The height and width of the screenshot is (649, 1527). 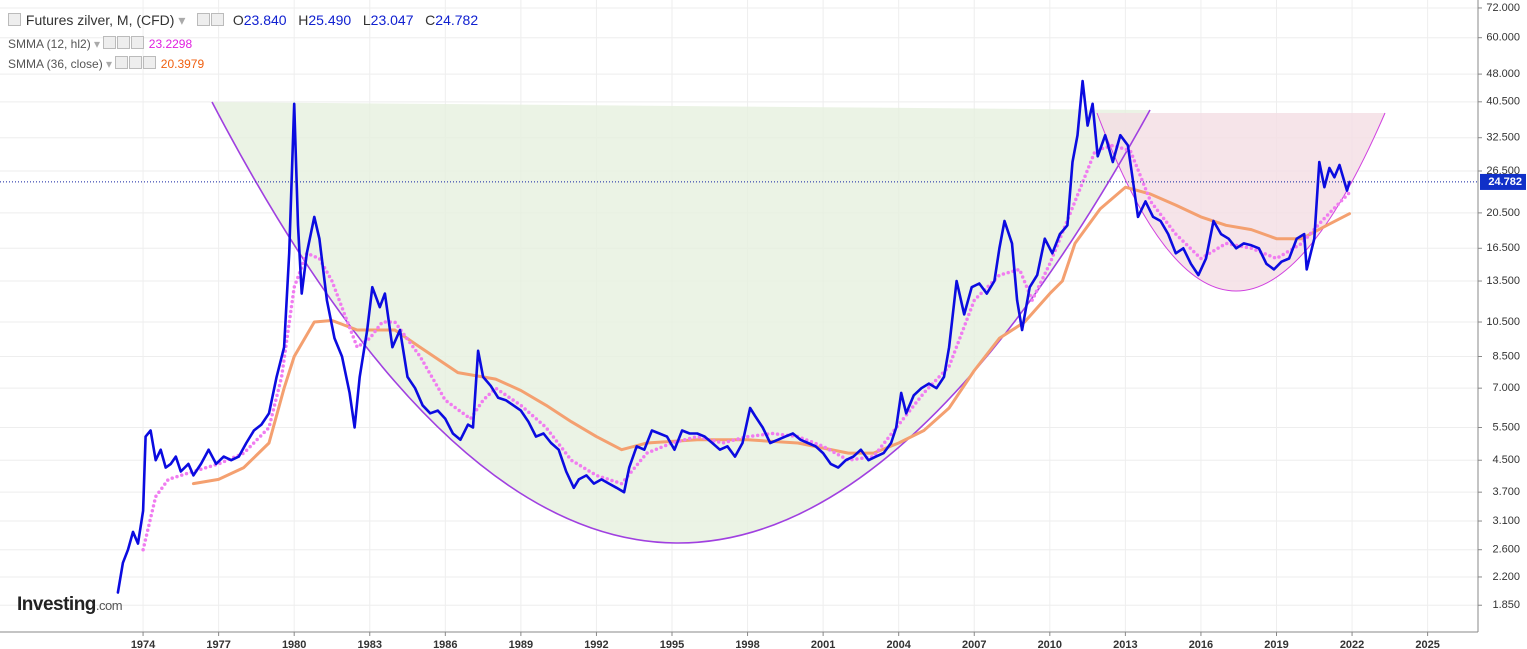 What do you see at coordinates (1506, 388) in the screenshot?
I see `y-tick-label: 7.000` at bounding box center [1506, 388].